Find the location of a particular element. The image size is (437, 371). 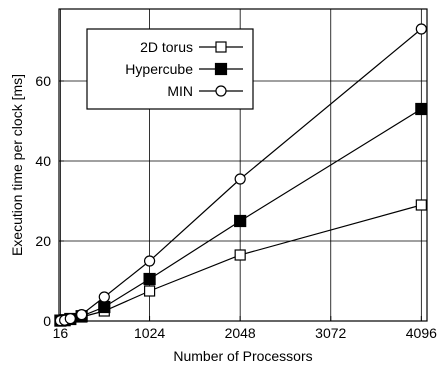

legend-label-hypercube: Hypercube is located at coordinates (159, 69).